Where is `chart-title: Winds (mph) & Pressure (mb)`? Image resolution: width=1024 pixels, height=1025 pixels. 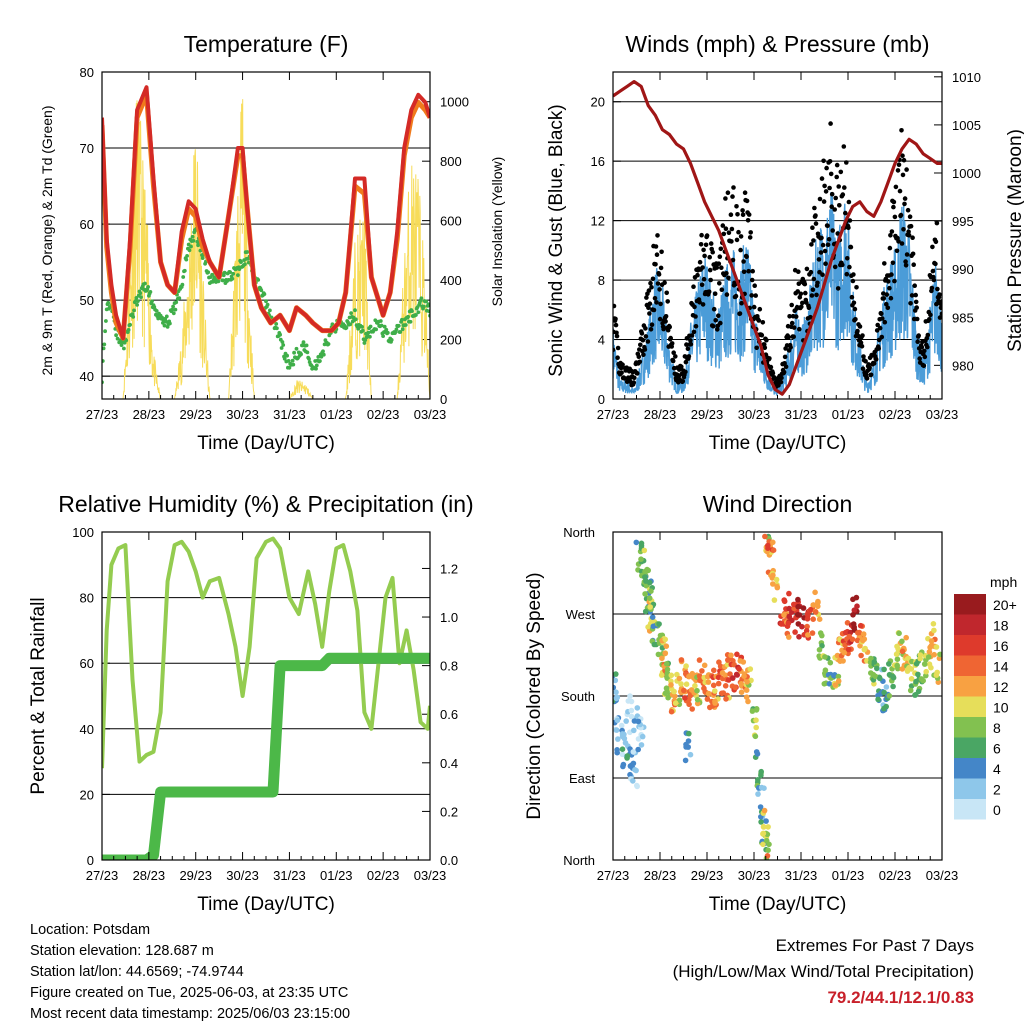 chart-title: Winds (mph) & Pressure (mb) is located at coordinates (777, 44).